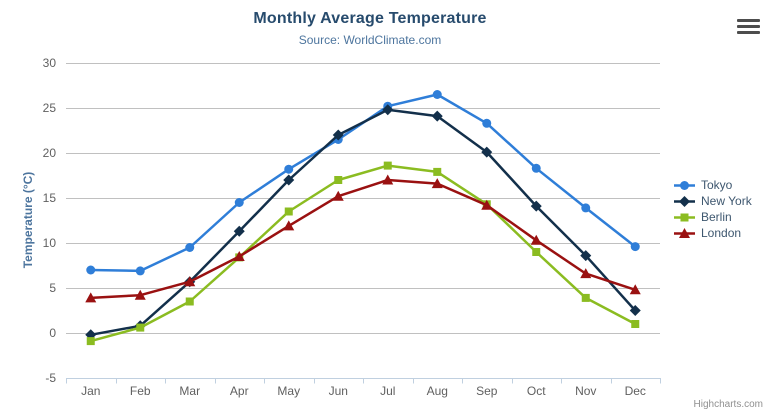 Image resolution: width=769 pixels, height=416 pixels. Describe the element at coordinates (28, 220) in the screenshot. I see `yaxis-title: Temperature (°C)` at that location.